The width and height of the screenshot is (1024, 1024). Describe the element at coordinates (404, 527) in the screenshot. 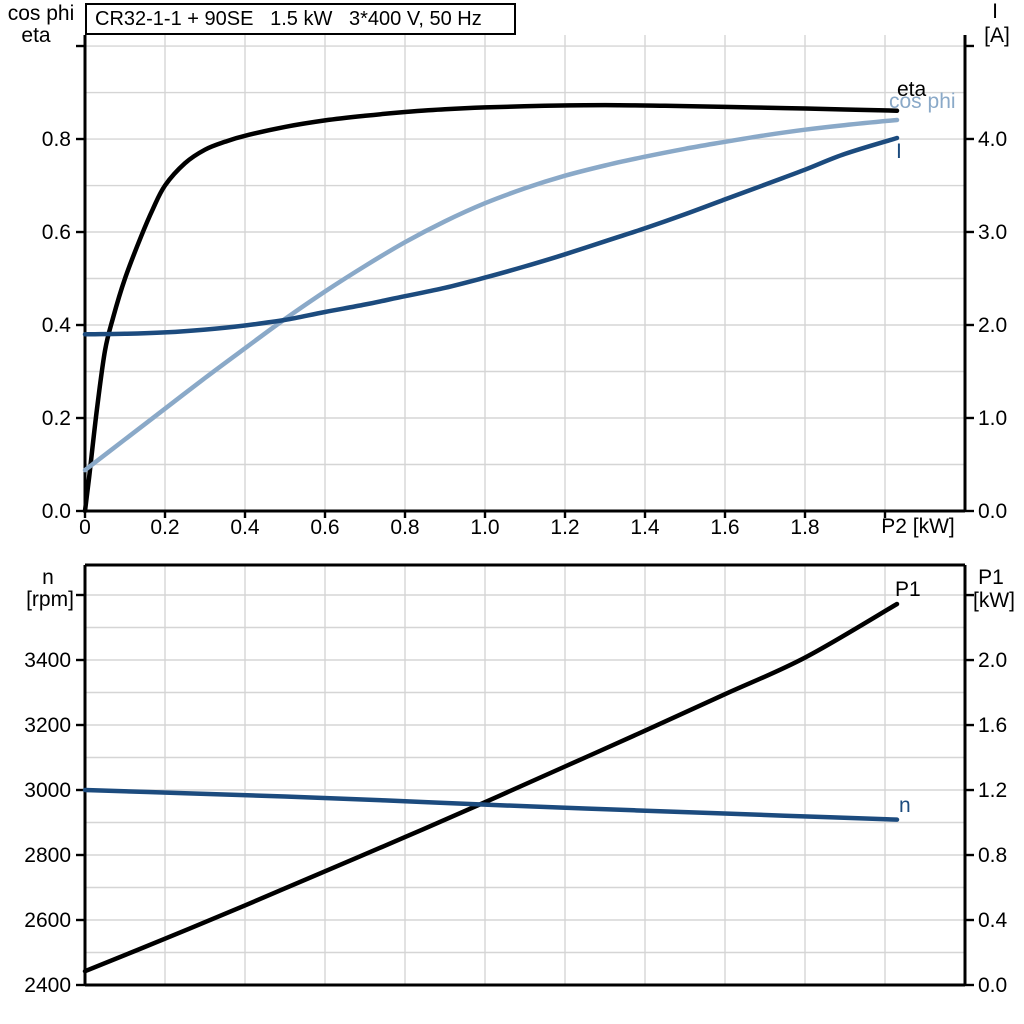

I see `electrical-curves-chart-x-tick-label: 0.8` at that location.